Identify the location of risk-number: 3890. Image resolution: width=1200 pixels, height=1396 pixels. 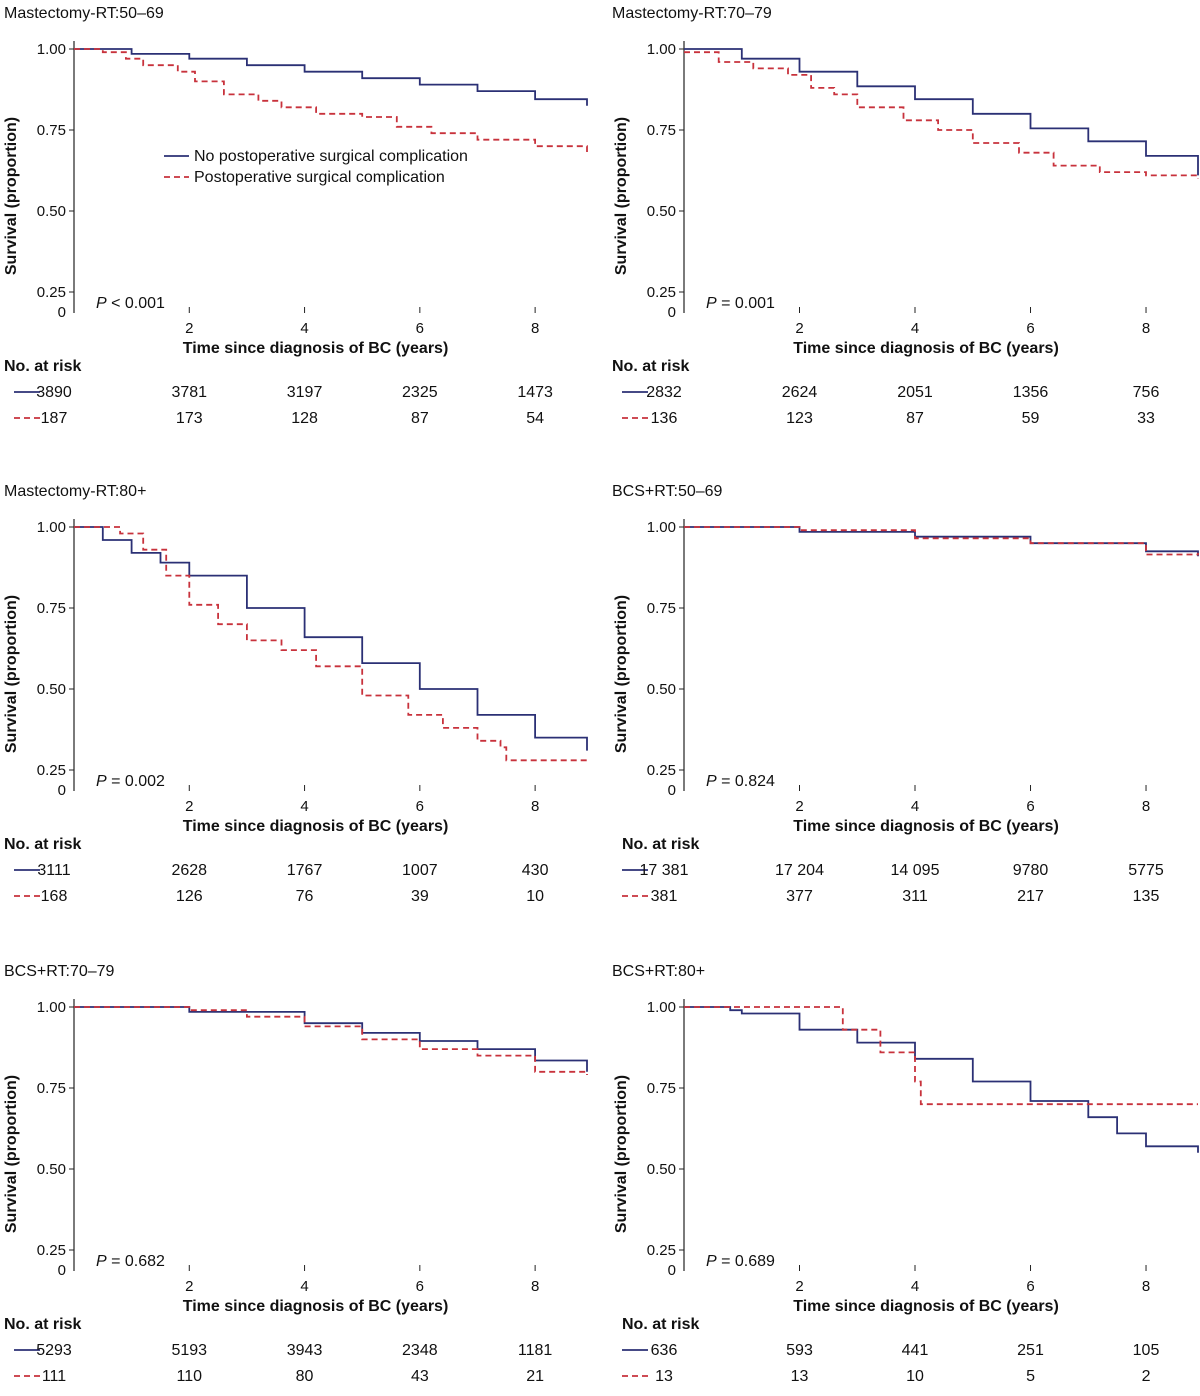
(54, 392).